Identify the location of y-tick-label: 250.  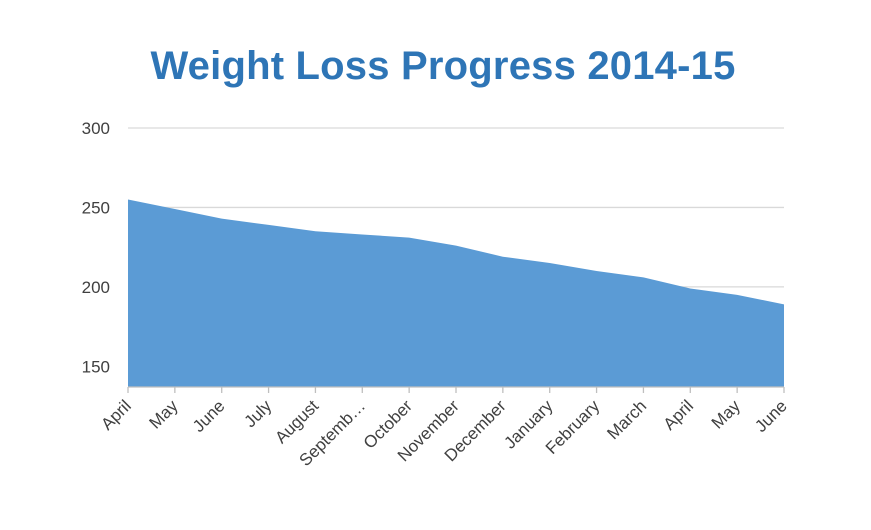
(96, 207).